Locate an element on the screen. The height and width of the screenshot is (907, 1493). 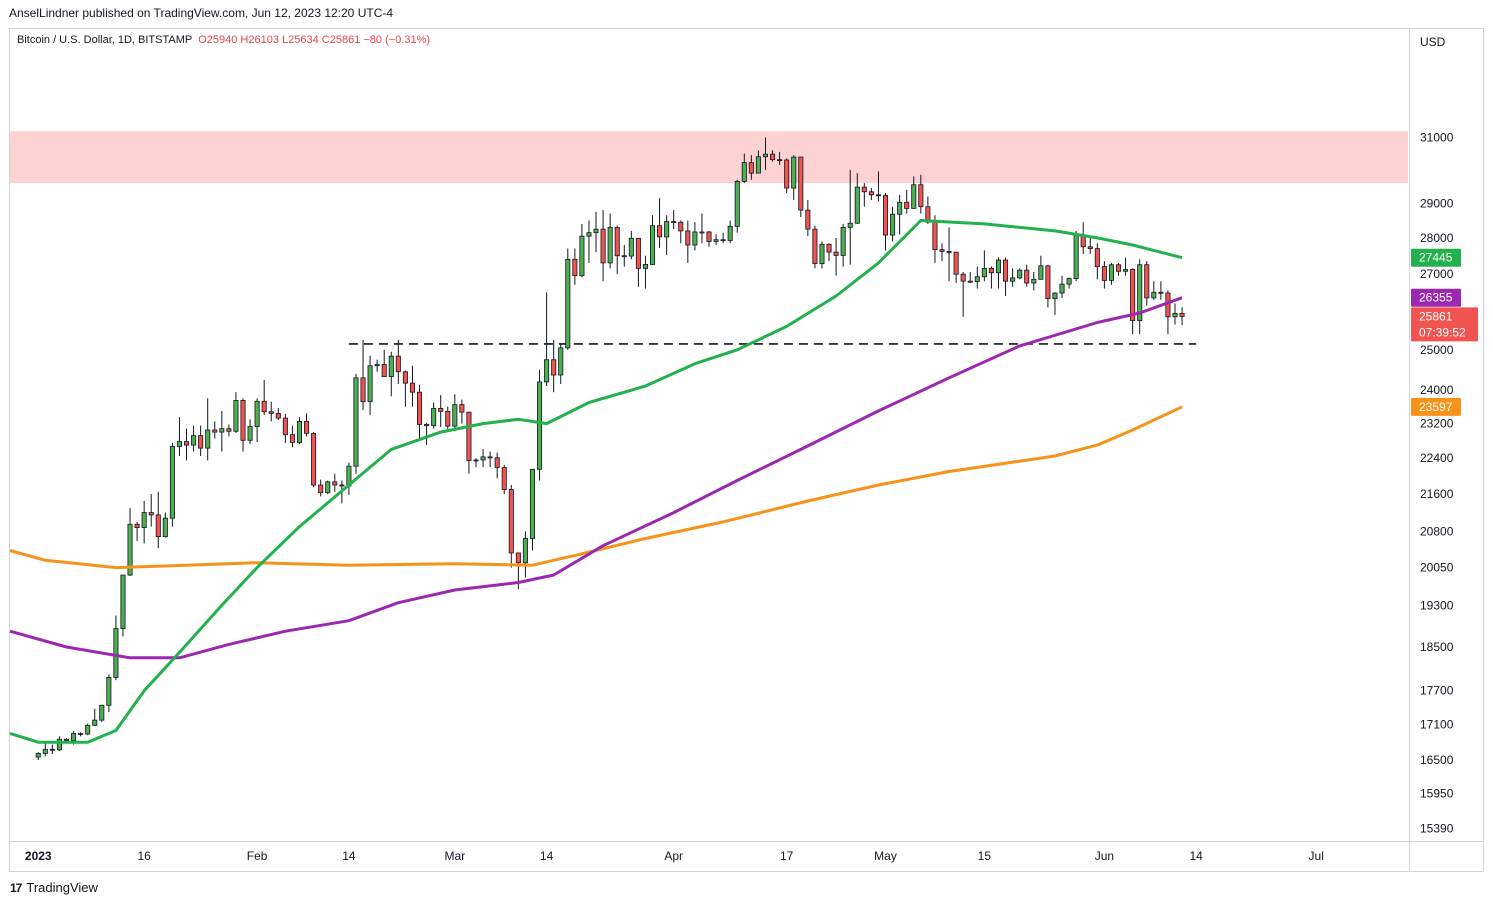
price-tag: 26355 is located at coordinates (1436, 297).